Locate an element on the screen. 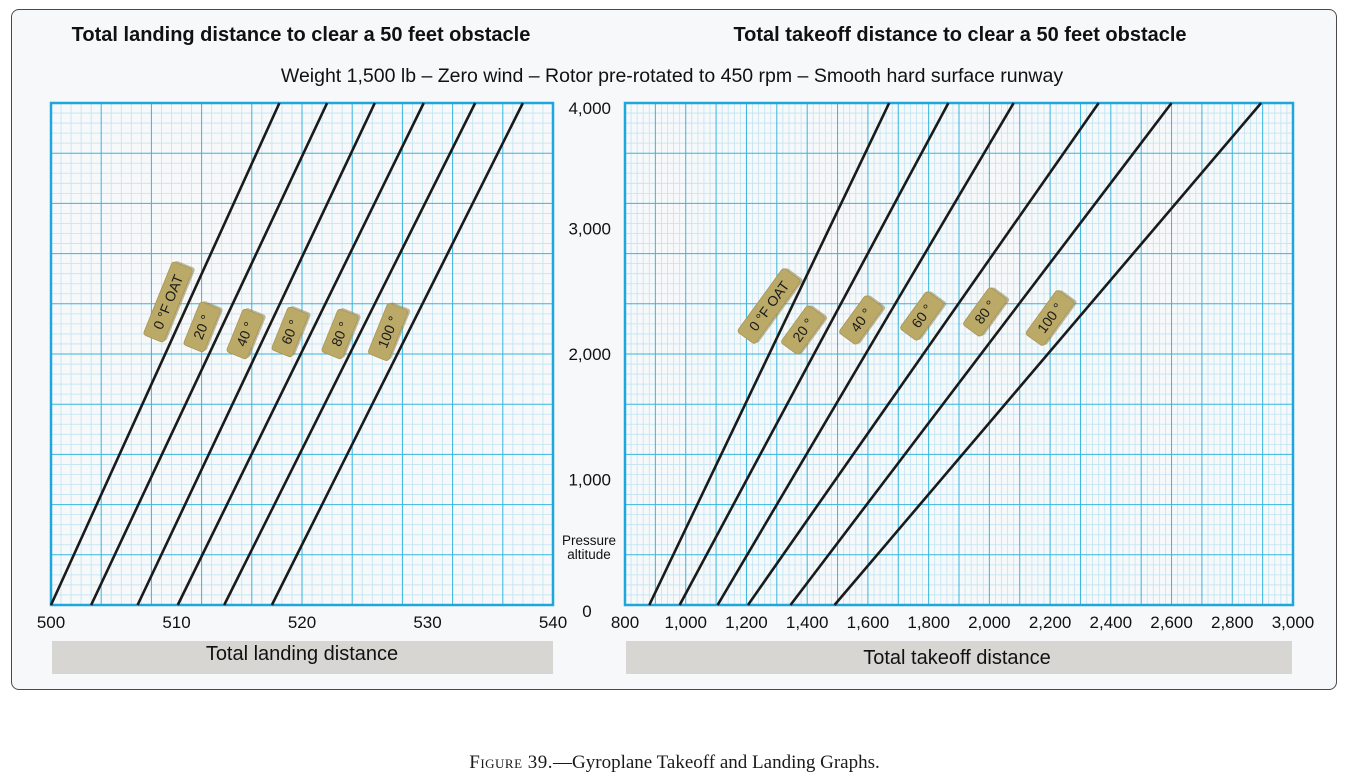  takeoff-x-tick-label: 1,200 is located at coordinates (746, 622).